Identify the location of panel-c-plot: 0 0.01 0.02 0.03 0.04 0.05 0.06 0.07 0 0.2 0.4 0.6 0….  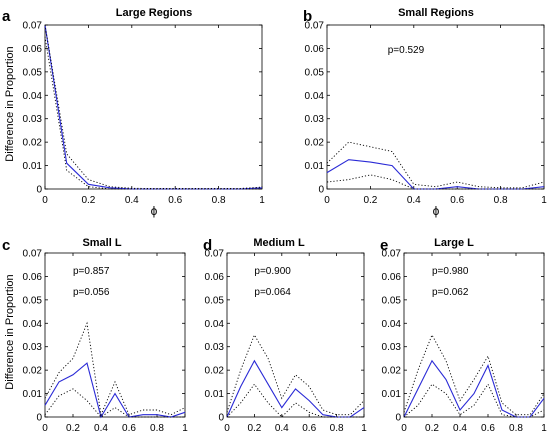
(106, 342).